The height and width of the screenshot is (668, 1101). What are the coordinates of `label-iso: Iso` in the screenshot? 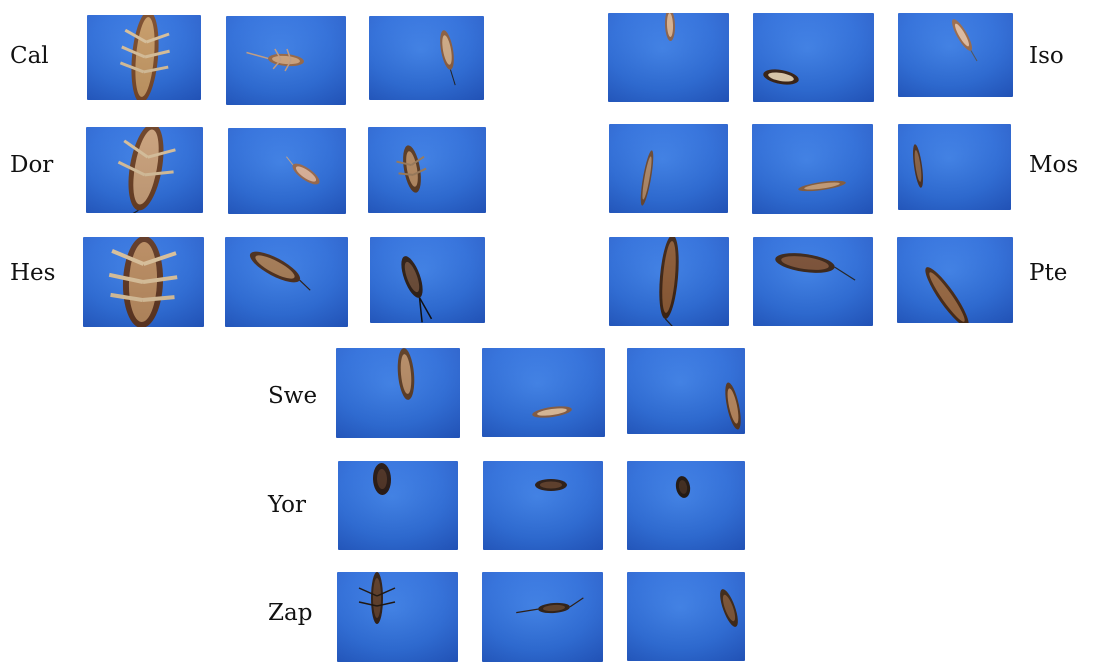 It's located at (1046, 56).